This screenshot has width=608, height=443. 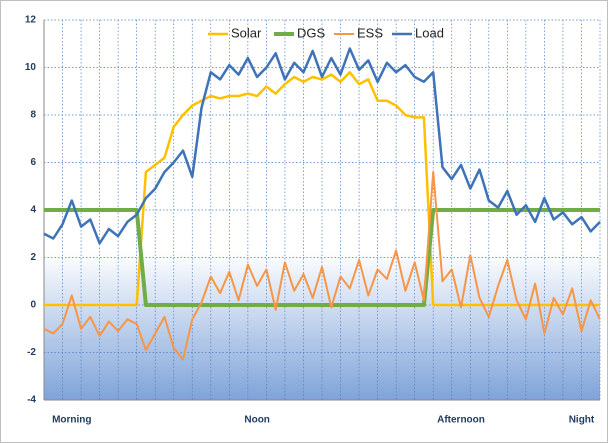 I want to click on y-tick-label: 12, so click(x=31, y=20).